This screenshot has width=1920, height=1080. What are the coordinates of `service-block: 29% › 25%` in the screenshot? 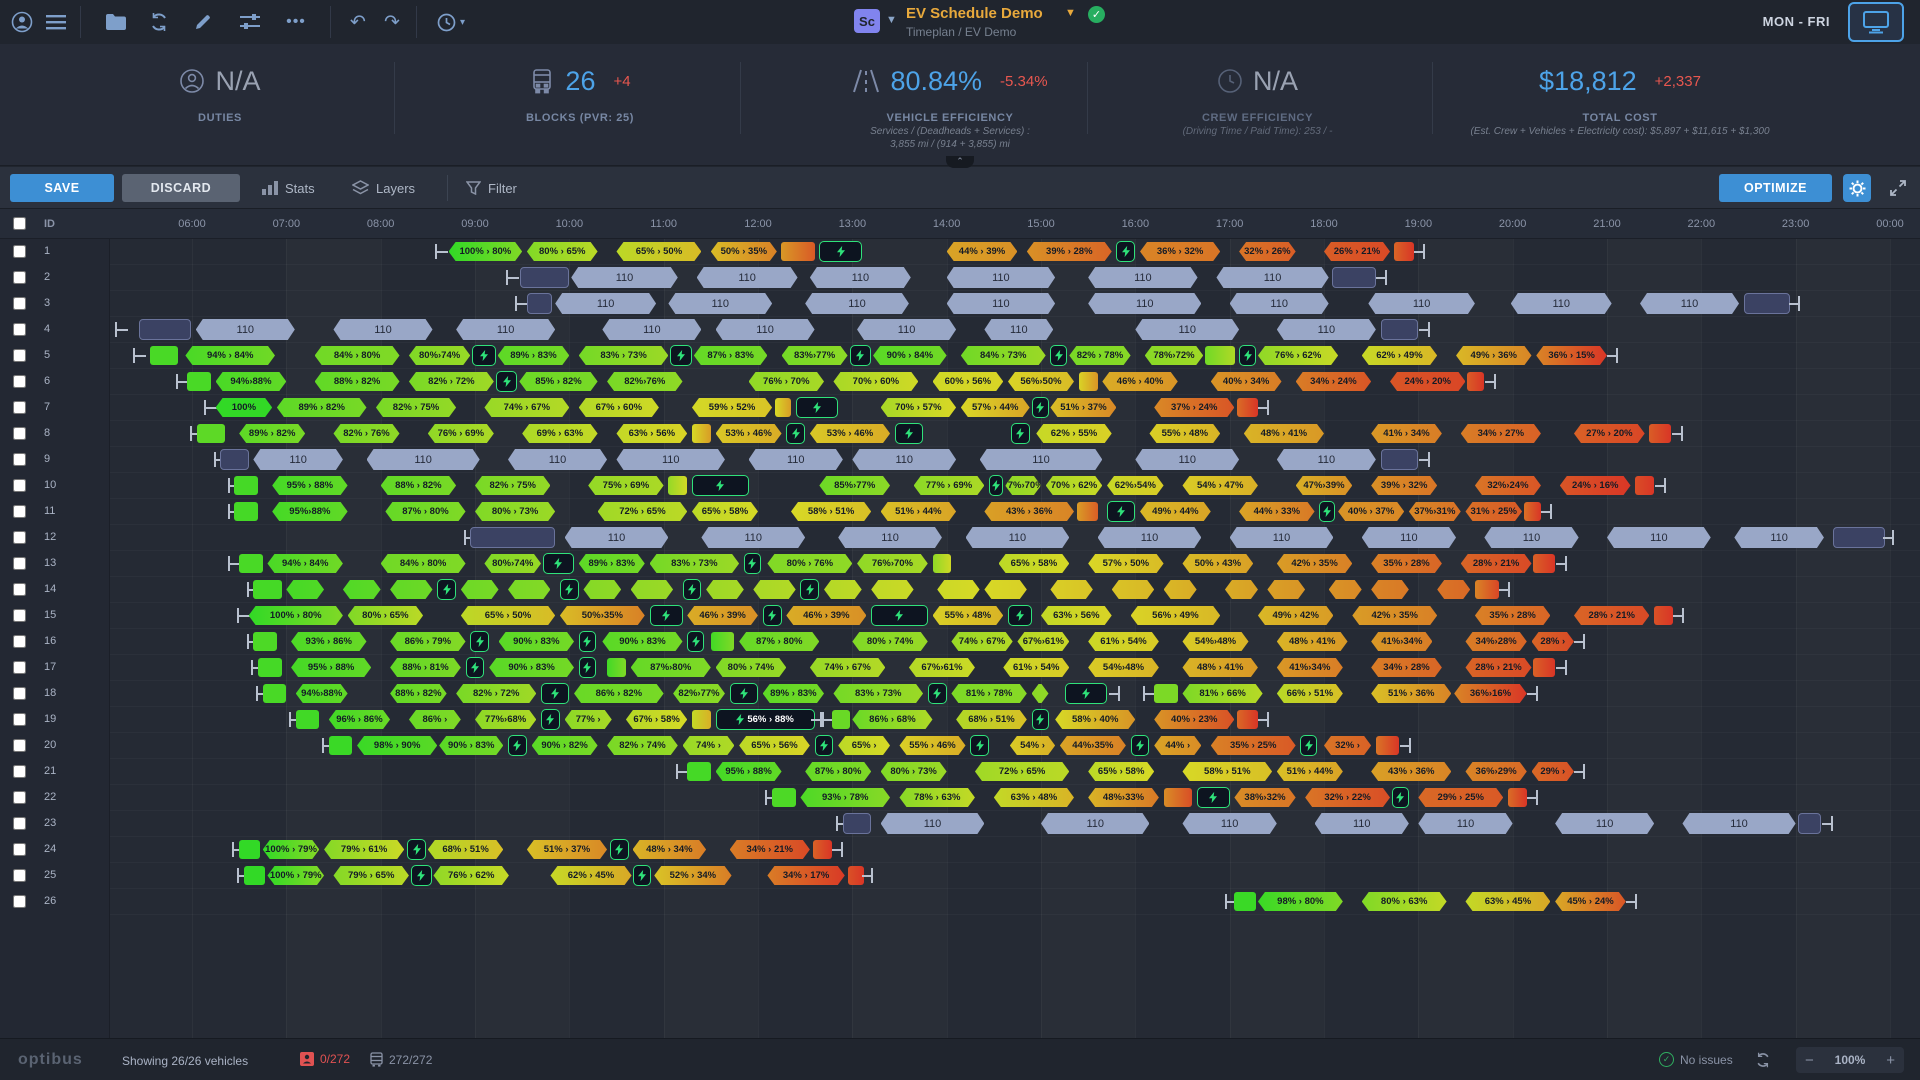 It's located at (1460, 797).